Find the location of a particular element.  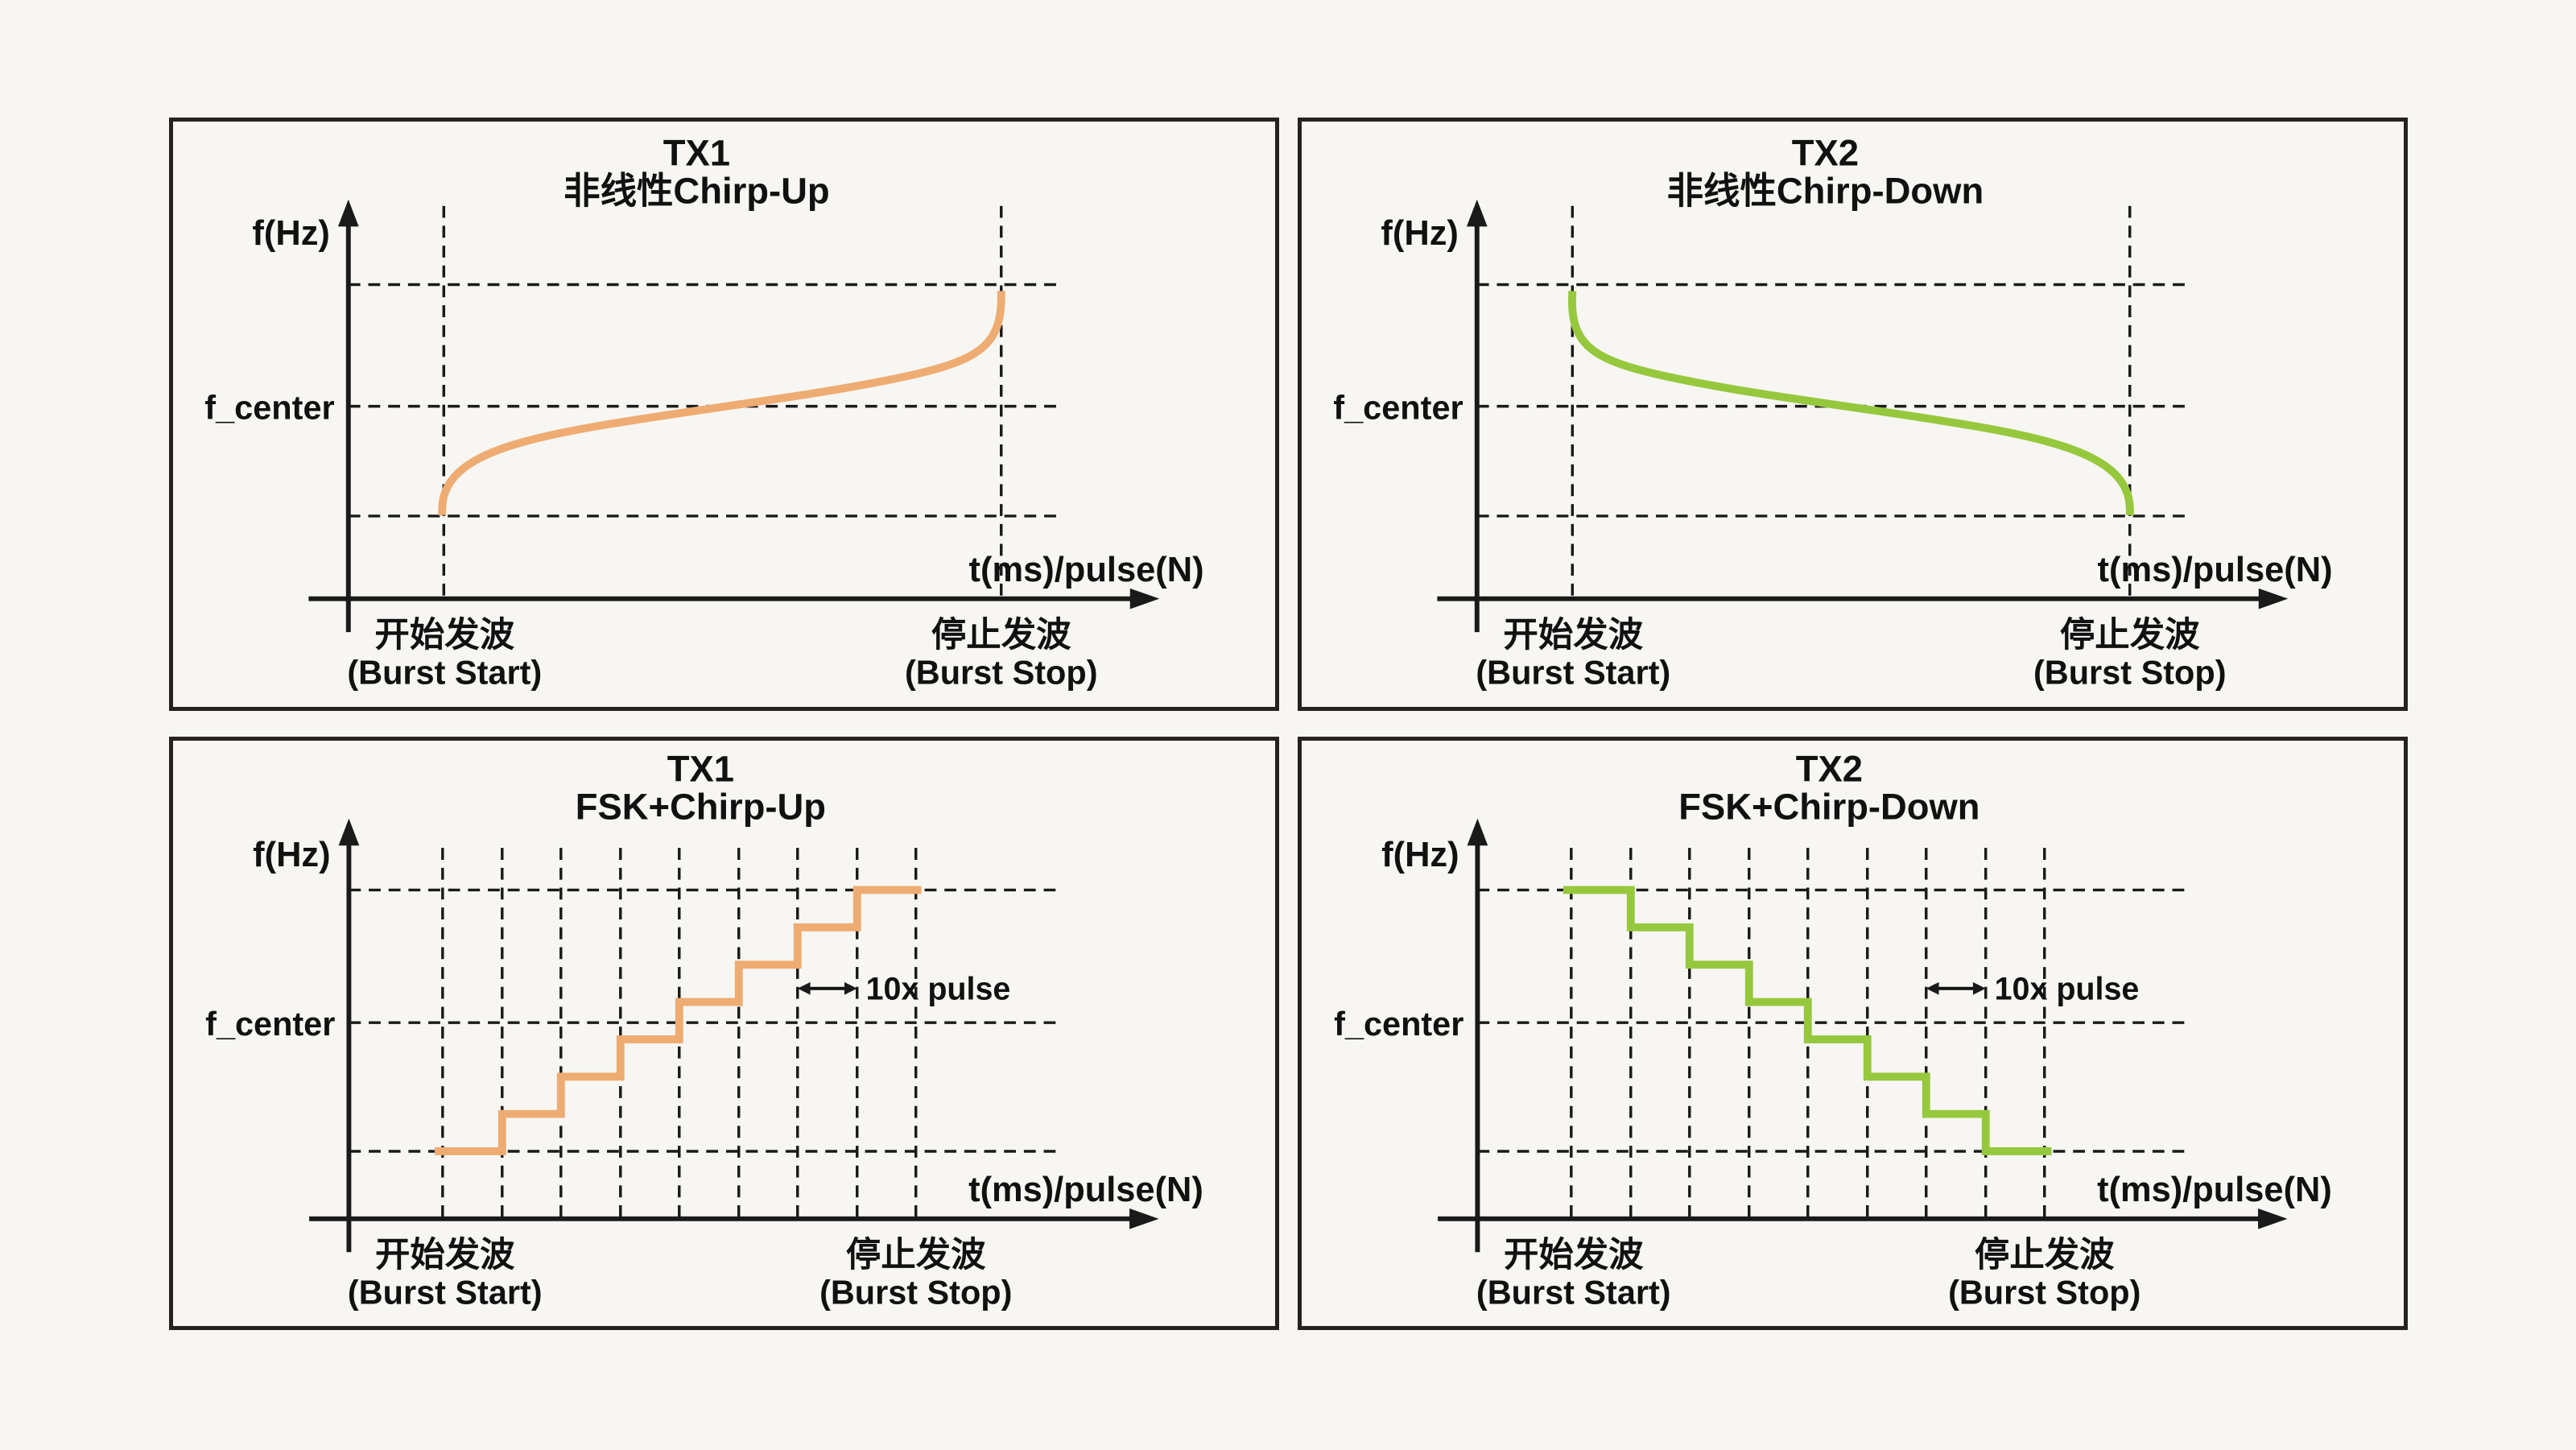

chirp-down-curve is located at coordinates (1851, 403).